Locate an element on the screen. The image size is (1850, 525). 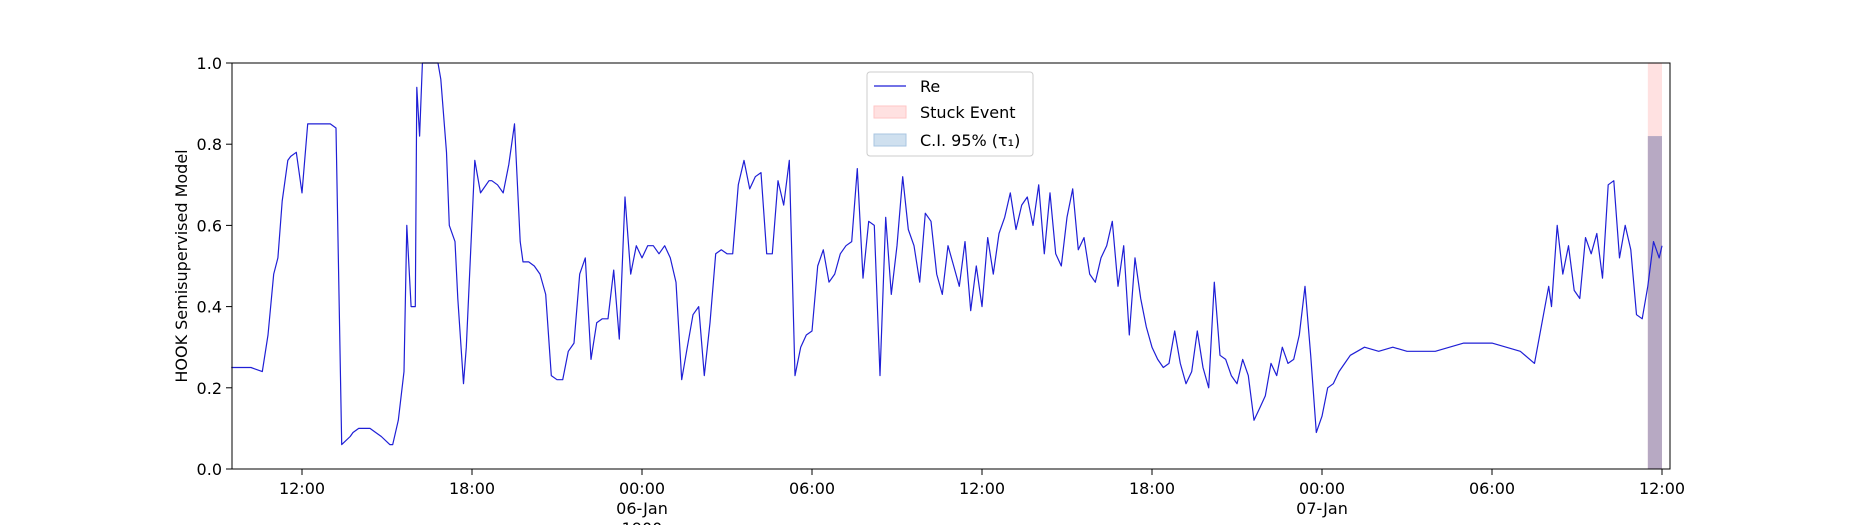
legend-frame is located at coordinates (950, 114).